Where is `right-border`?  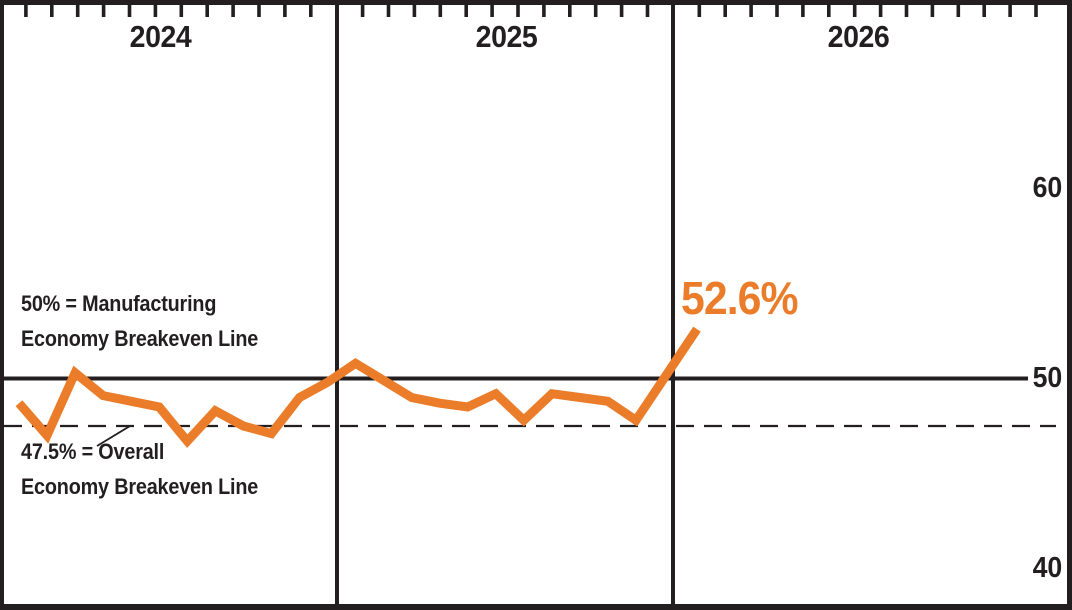 right-border is located at coordinates (1069, 305).